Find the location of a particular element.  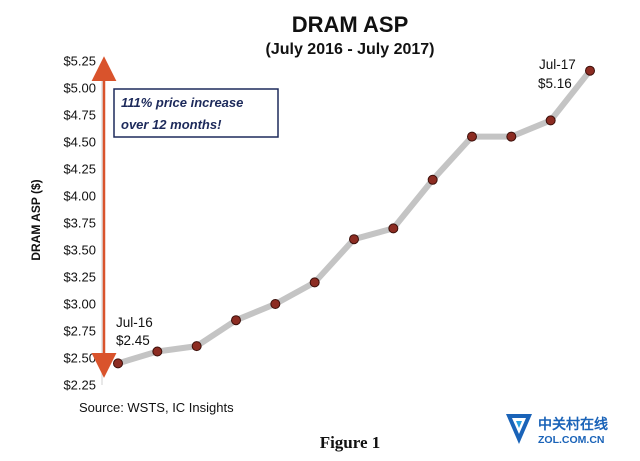

y-tick-label: $3.75 is located at coordinates (79, 223).